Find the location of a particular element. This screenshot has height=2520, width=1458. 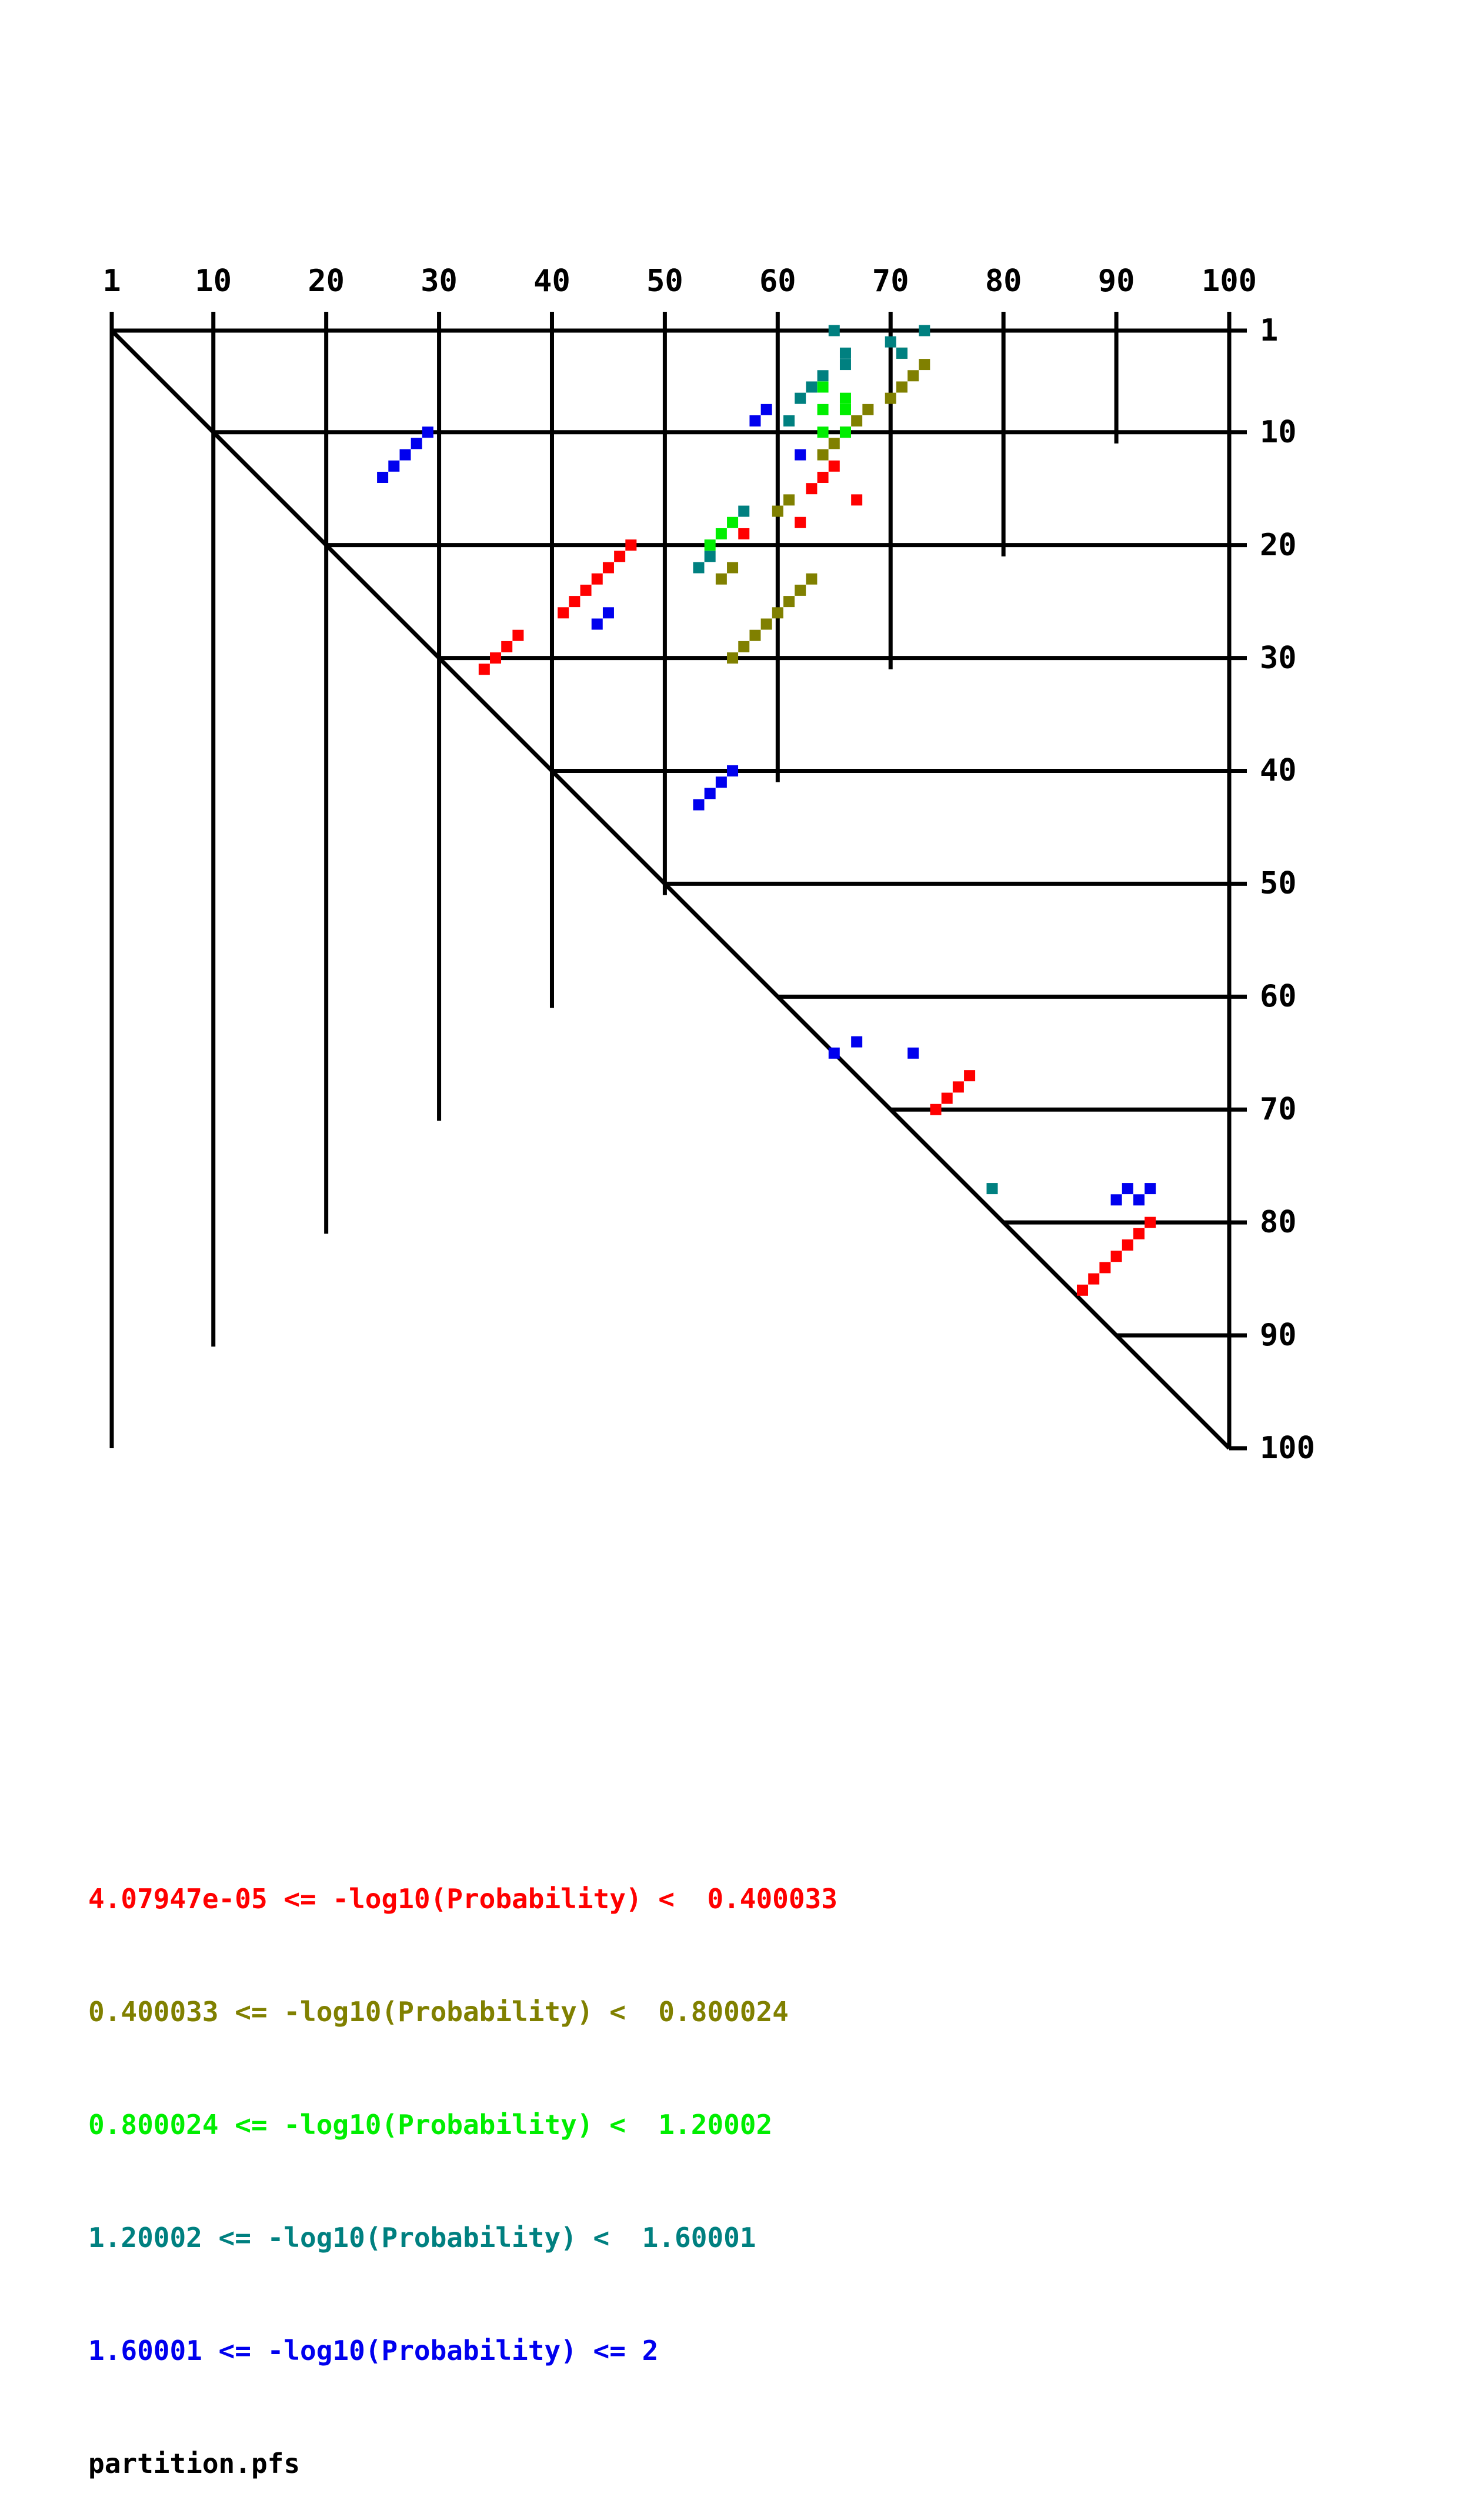

y-tick-label-1: 1 is located at coordinates (1269, 330).